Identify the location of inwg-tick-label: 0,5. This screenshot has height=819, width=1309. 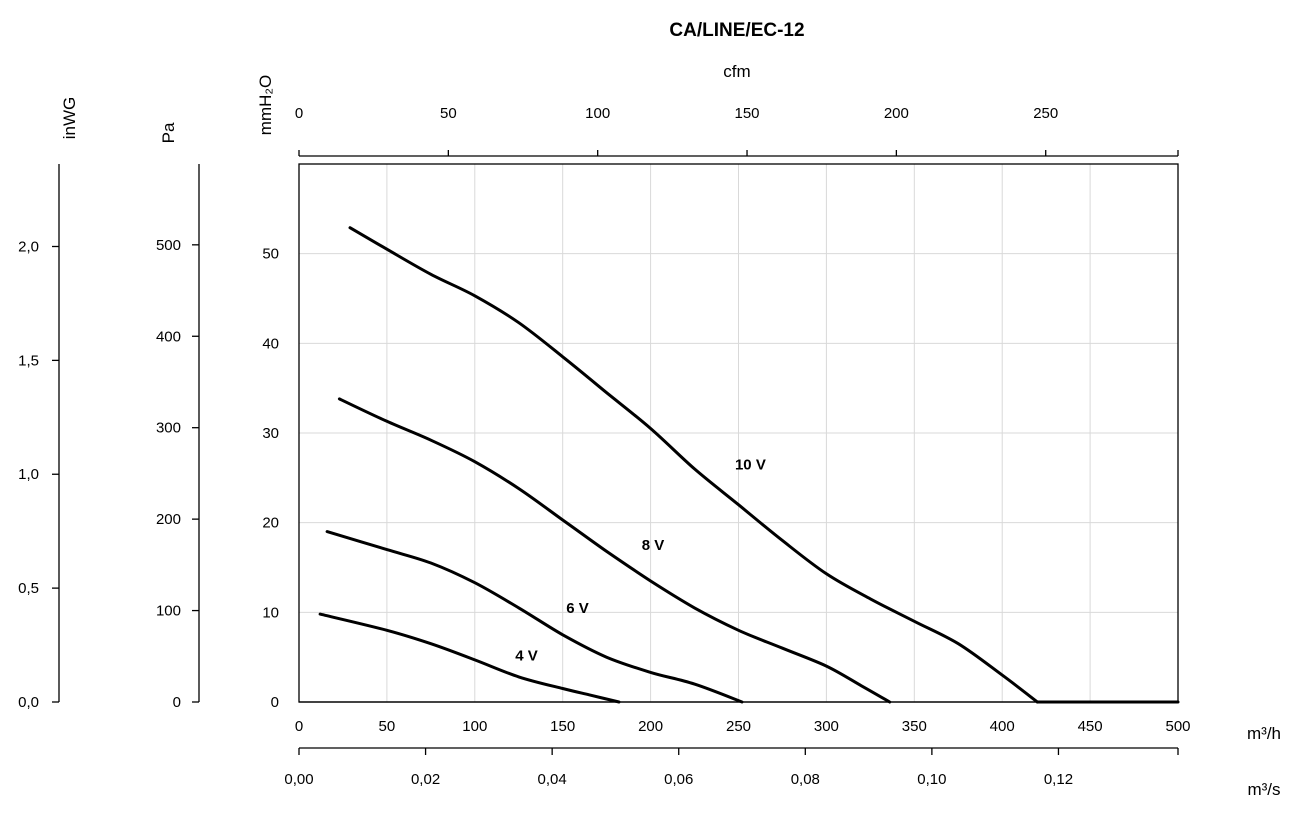
(28, 588).